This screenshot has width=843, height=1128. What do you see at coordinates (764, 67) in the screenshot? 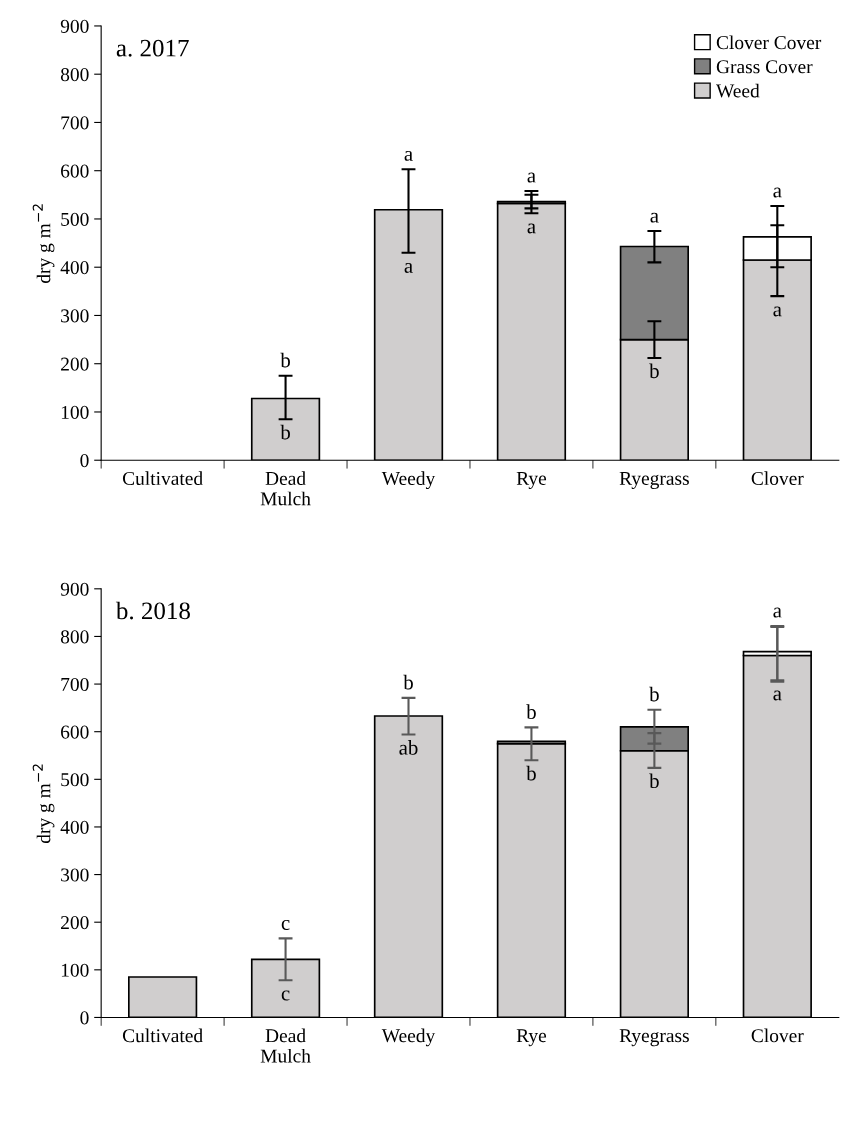
I see `legend-label: Grass Cover` at bounding box center [764, 67].